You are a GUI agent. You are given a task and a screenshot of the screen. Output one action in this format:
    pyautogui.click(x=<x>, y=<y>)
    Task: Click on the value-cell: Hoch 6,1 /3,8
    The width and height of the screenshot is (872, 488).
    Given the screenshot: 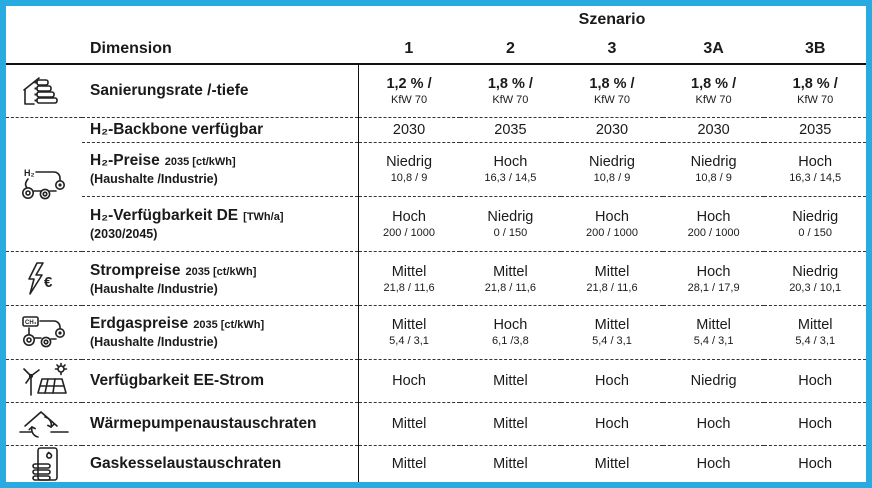 What is the action you would take?
    pyautogui.click(x=510, y=332)
    